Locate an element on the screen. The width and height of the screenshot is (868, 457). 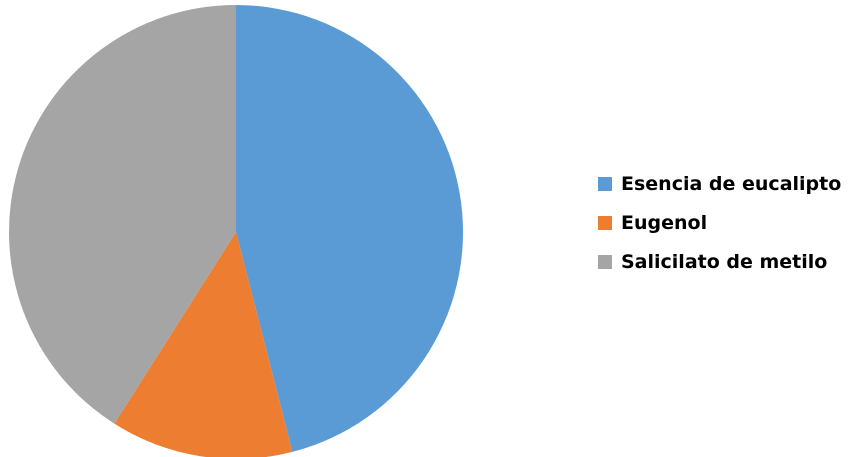
legend-swatch-salicilato-de-metilo is located at coordinates (605, 262).